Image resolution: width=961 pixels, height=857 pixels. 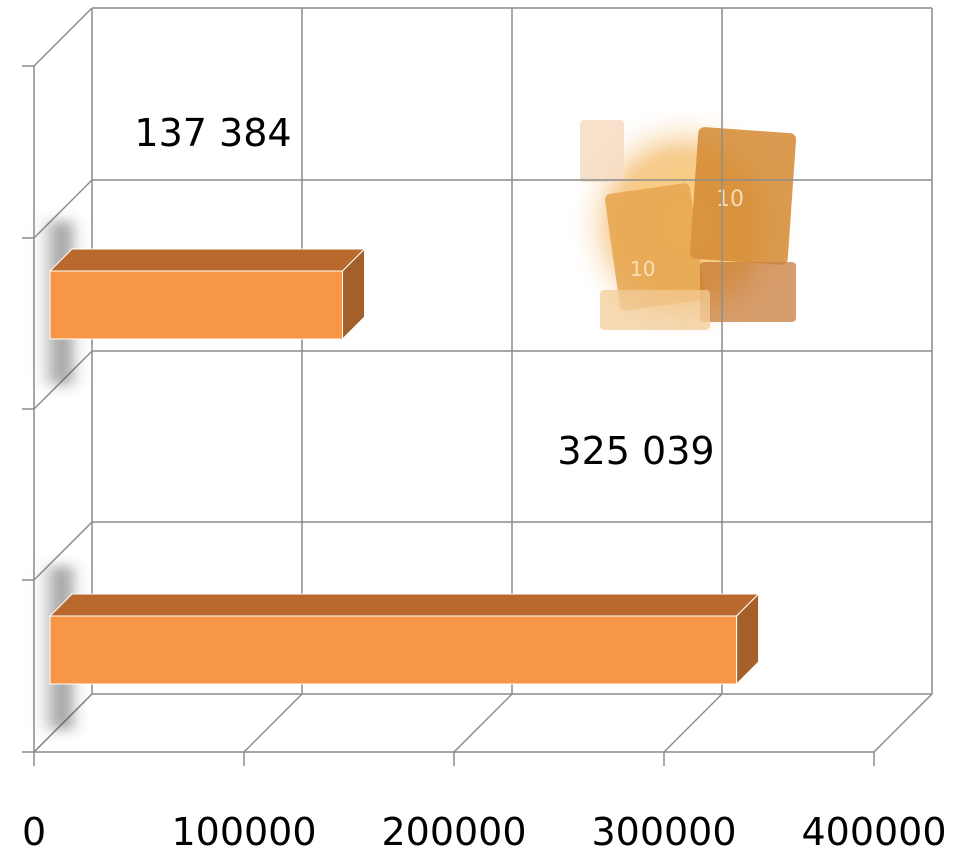 I want to click on x-tick-label: 0, so click(x=34, y=832).